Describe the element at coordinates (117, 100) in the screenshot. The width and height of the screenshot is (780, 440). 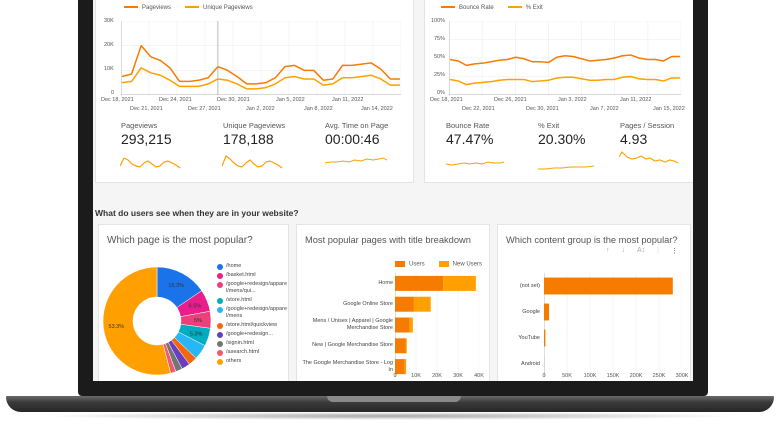
I see `x-tick: Dec 18, 2021` at that location.